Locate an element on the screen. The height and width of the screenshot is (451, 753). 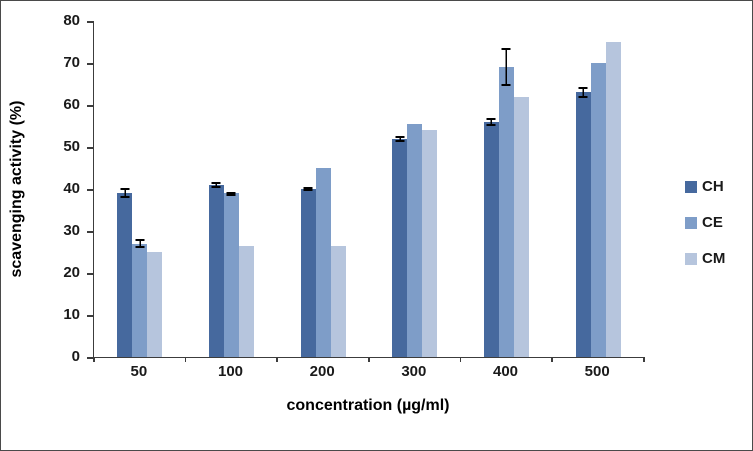
legend: CH CE CM is located at coordinates (705, 222).